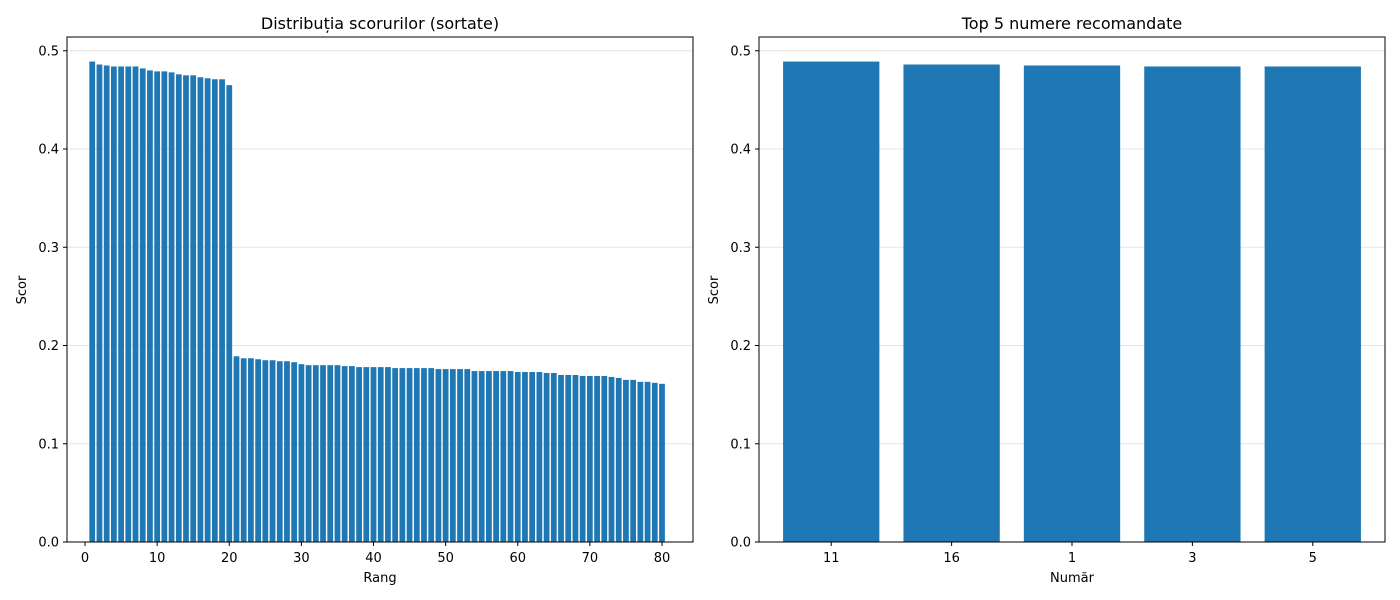 The width and height of the screenshot is (1400, 600). I want to click on x-tick-label: 30, so click(301, 558).